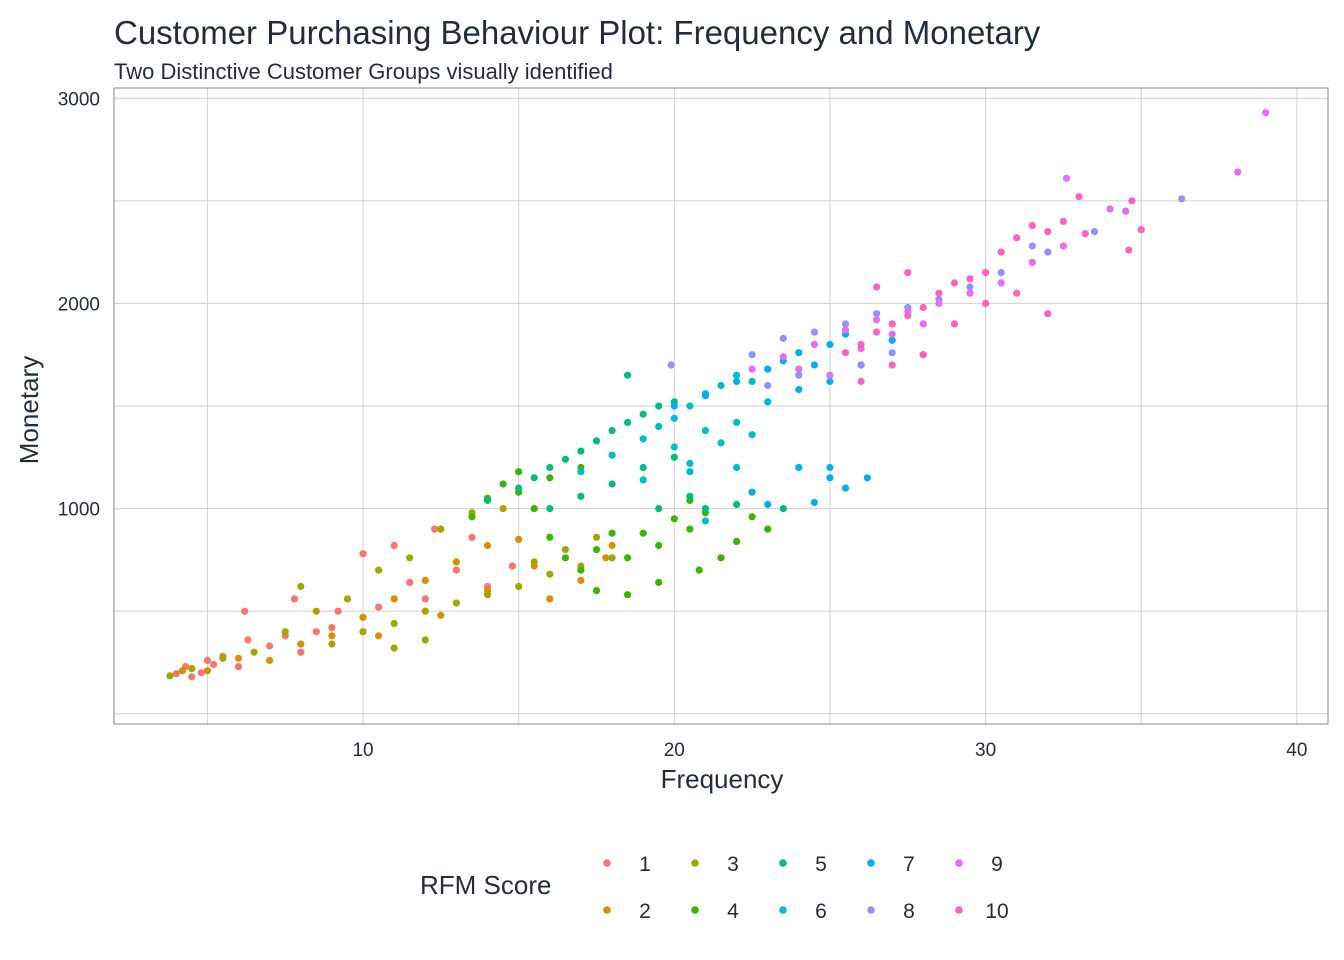 The image size is (1344, 960). I want to click on y-tick-label: 3000, so click(79, 99).